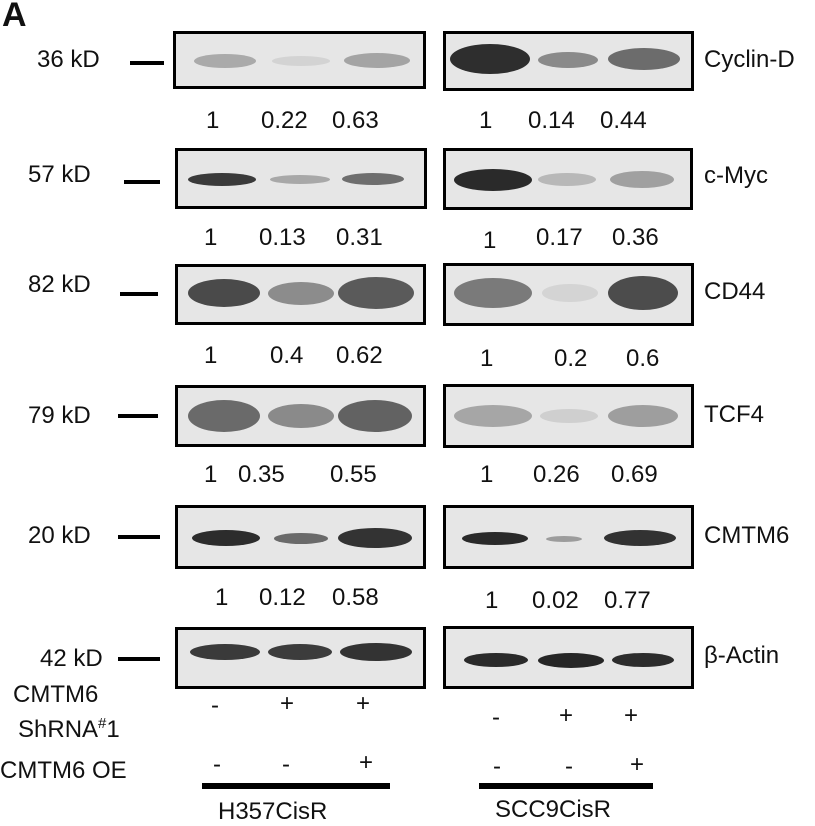 The image size is (815, 826). Describe the element at coordinates (365, 762) in the screenshot. I see `oe-sign-h357-3: +` at that location.